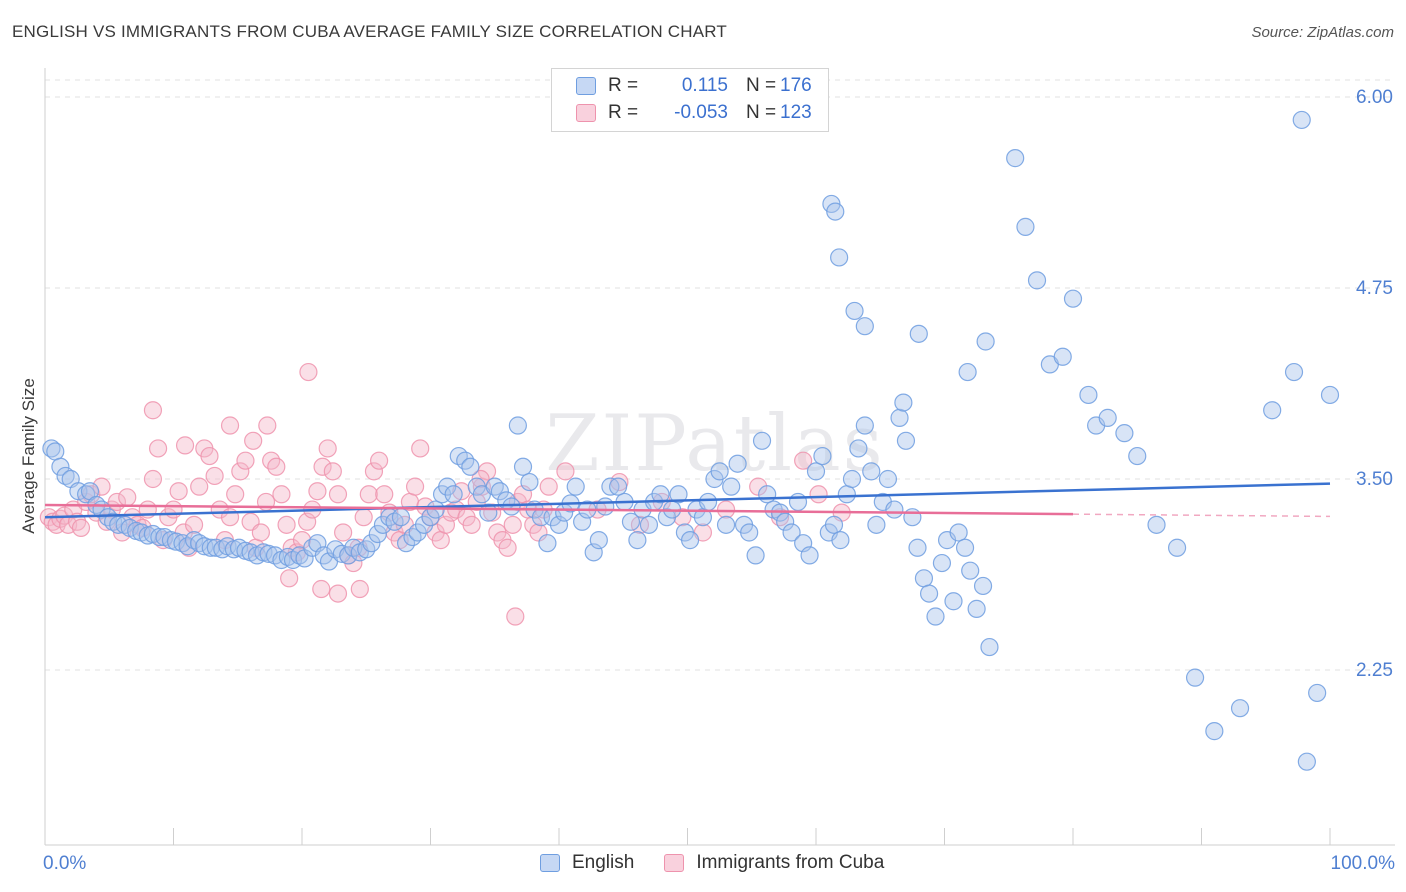 This screenshot has width=1406, height=892. Describe the element at coordinates (559, 509) in the screenshot. I see `cuba-trendline` at that location.